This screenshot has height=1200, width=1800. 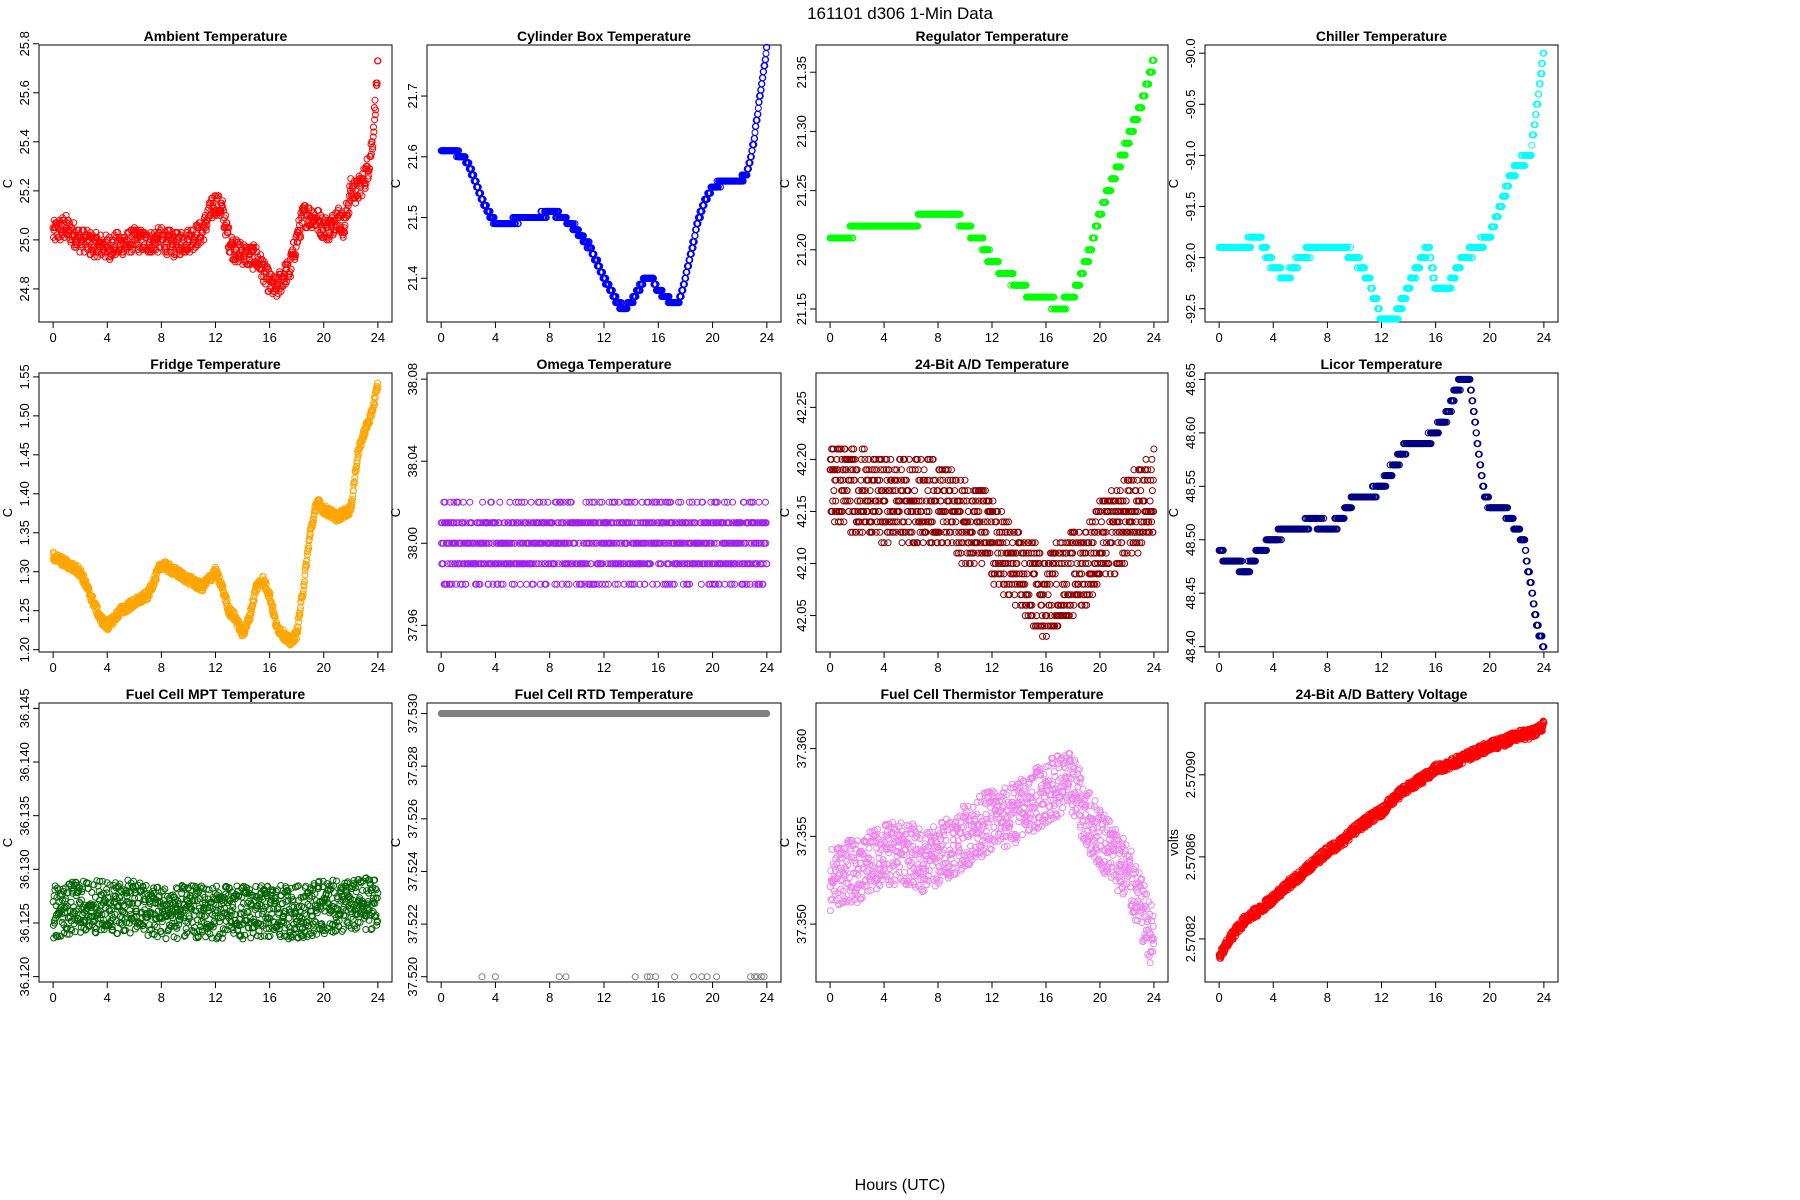 What do you see at coordinates (412, 278) in the screenshot?
I see `y-tick-label: 21.4` at bounding box center [412, 278].